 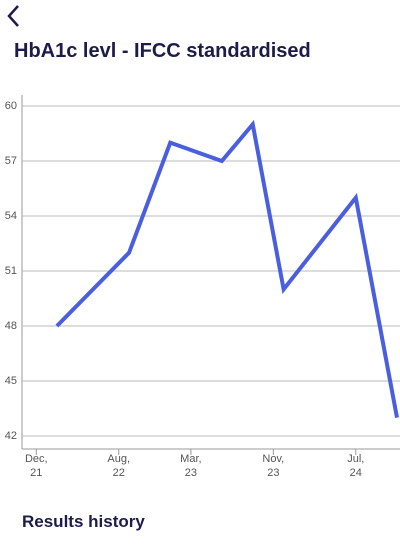 I want to click on x-tick-label: Aug, 22, so click(x=119, y=466).